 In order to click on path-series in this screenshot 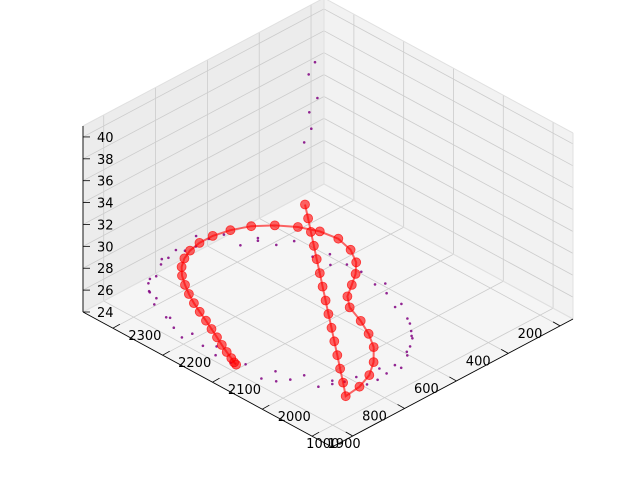, I will do `click(277, 300)`.